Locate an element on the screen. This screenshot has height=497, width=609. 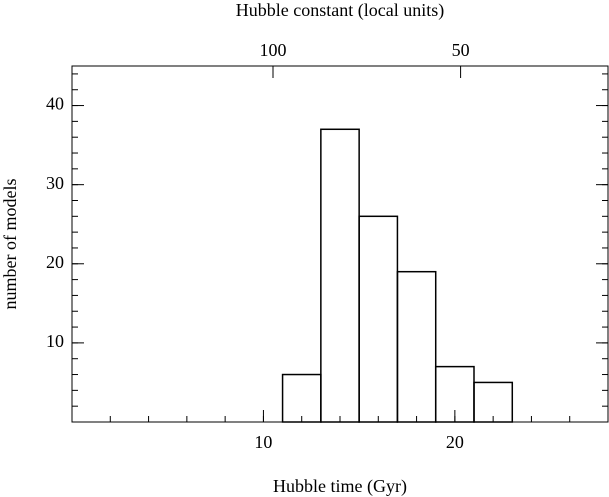
y-tick-label: 10 is located at coordinates (55, 341).